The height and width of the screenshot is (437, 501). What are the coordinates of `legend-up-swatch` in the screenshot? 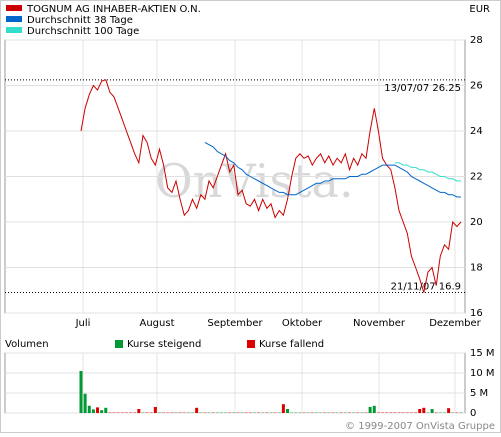 It's located at (119, 344).